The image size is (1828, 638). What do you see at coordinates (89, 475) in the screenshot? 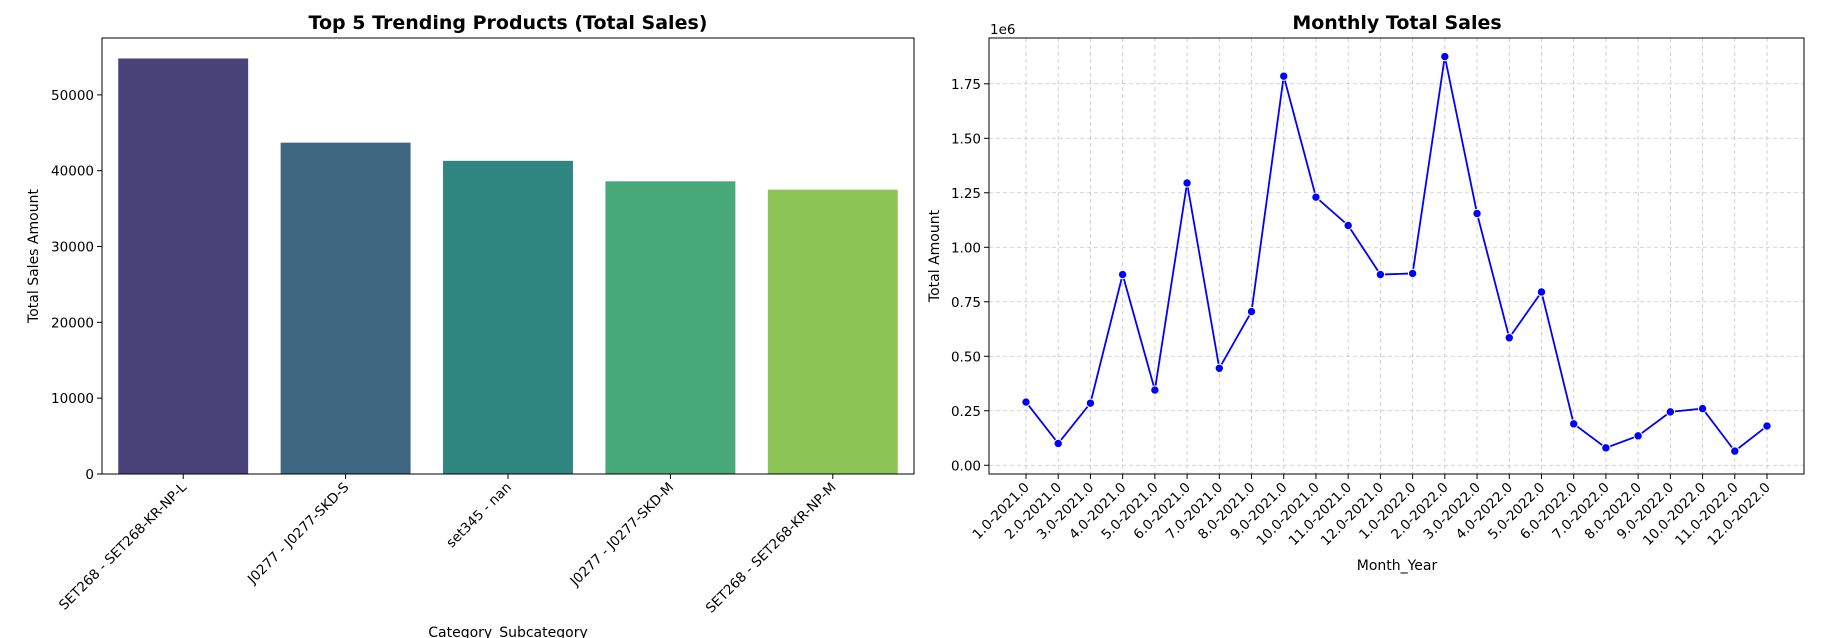
I see `y-tick-label: 0` at bounding box center [89, 475].